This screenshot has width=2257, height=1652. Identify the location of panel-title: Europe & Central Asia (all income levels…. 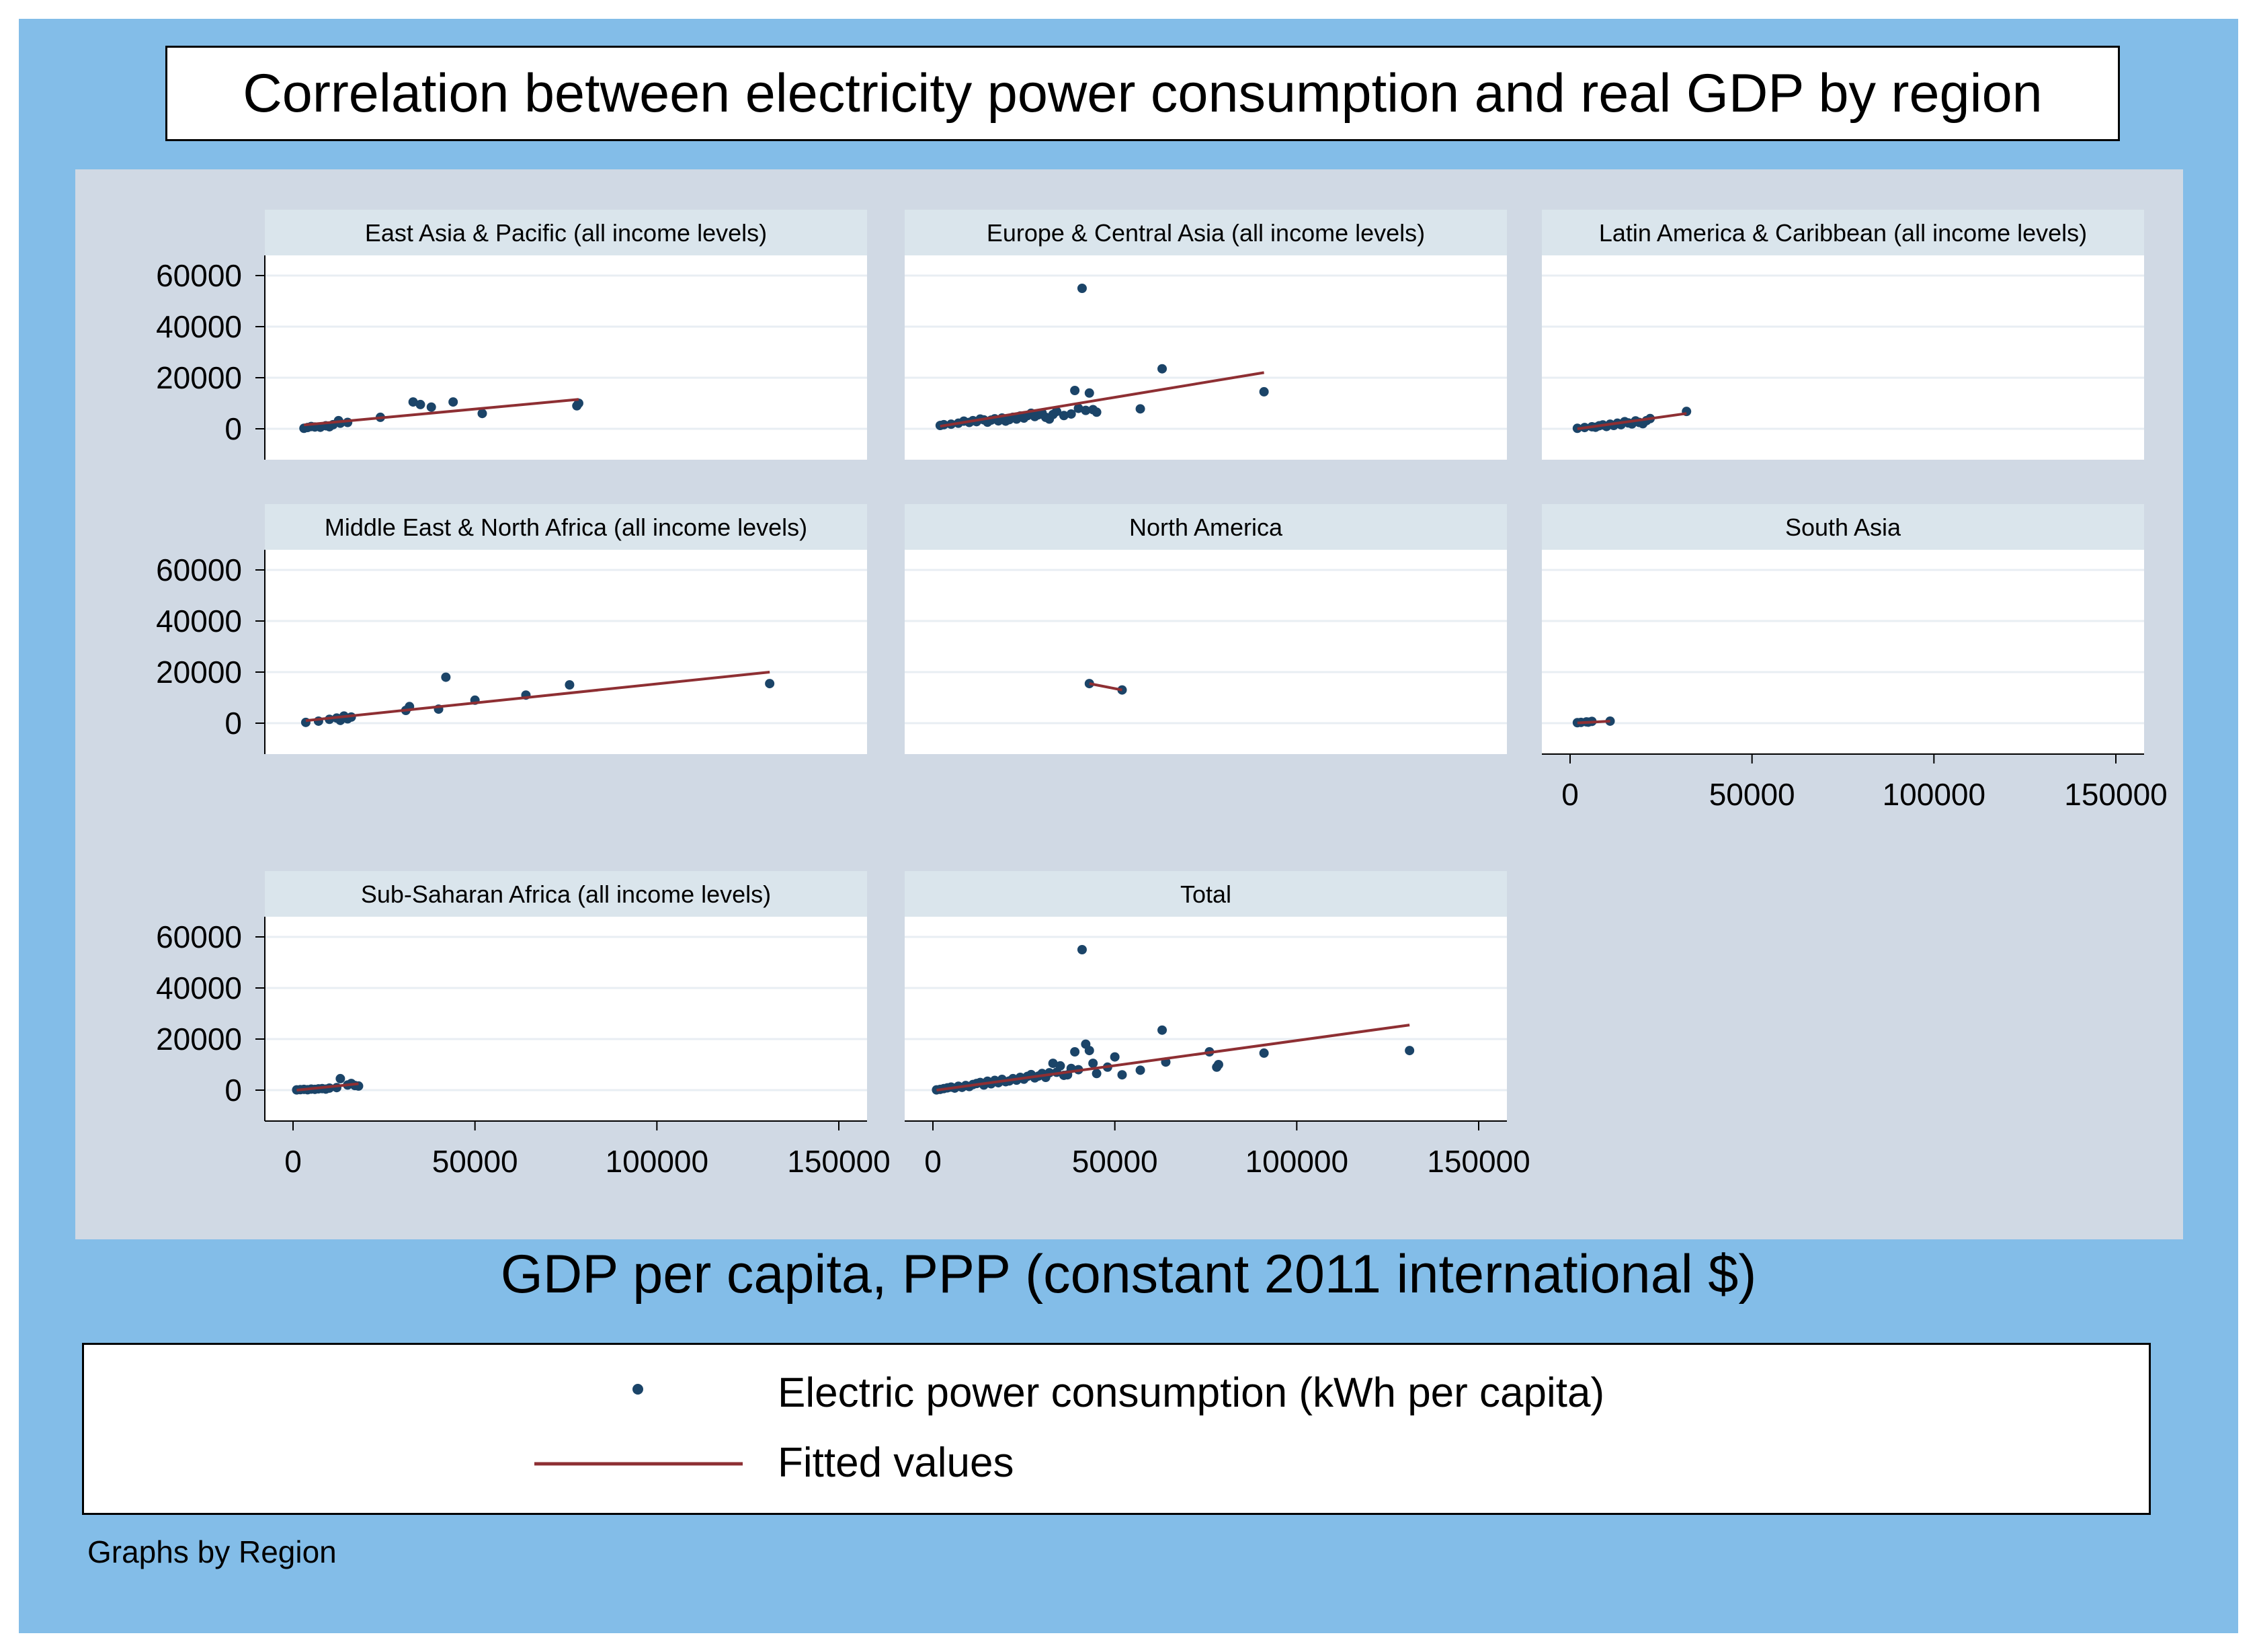
(1206, 233).